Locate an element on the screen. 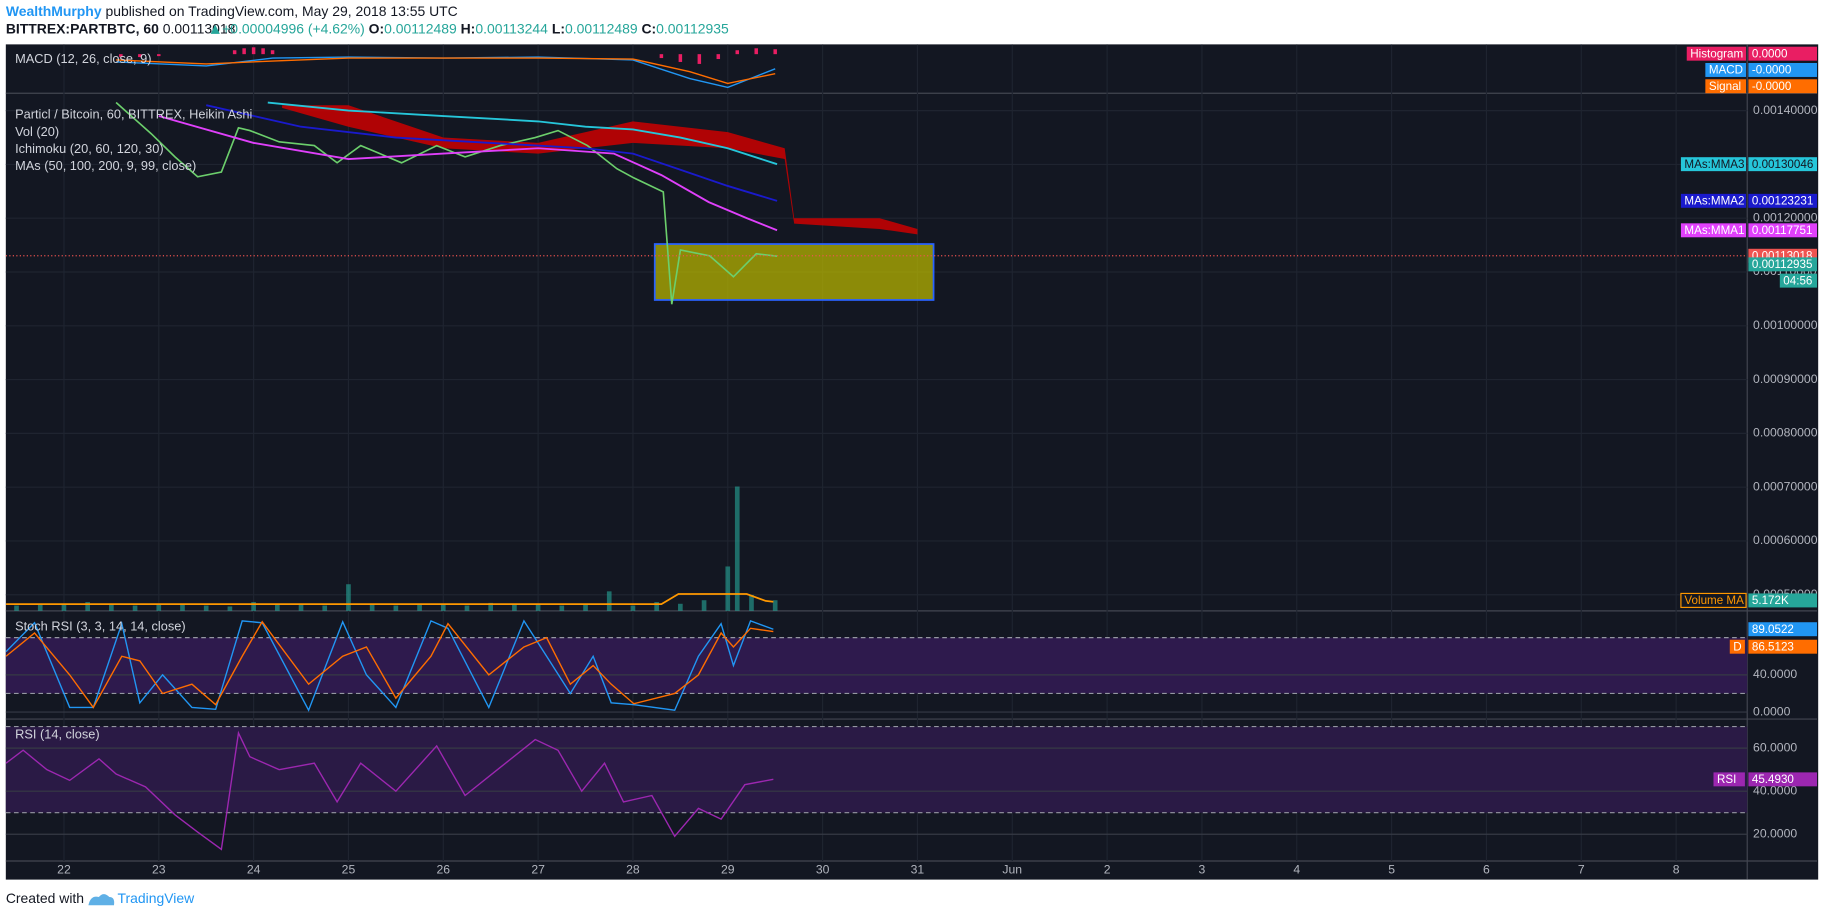  logo is located at coordinates (101, 900).